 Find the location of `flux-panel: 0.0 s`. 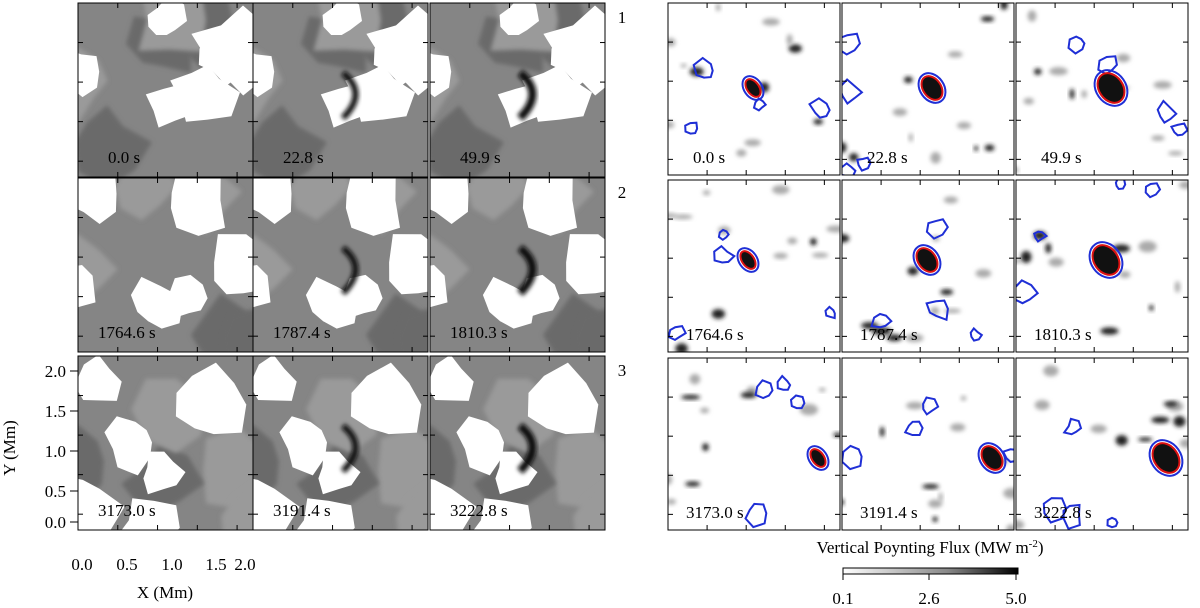

flux-panel: 0.0 s is located at coordinates (754, 89).